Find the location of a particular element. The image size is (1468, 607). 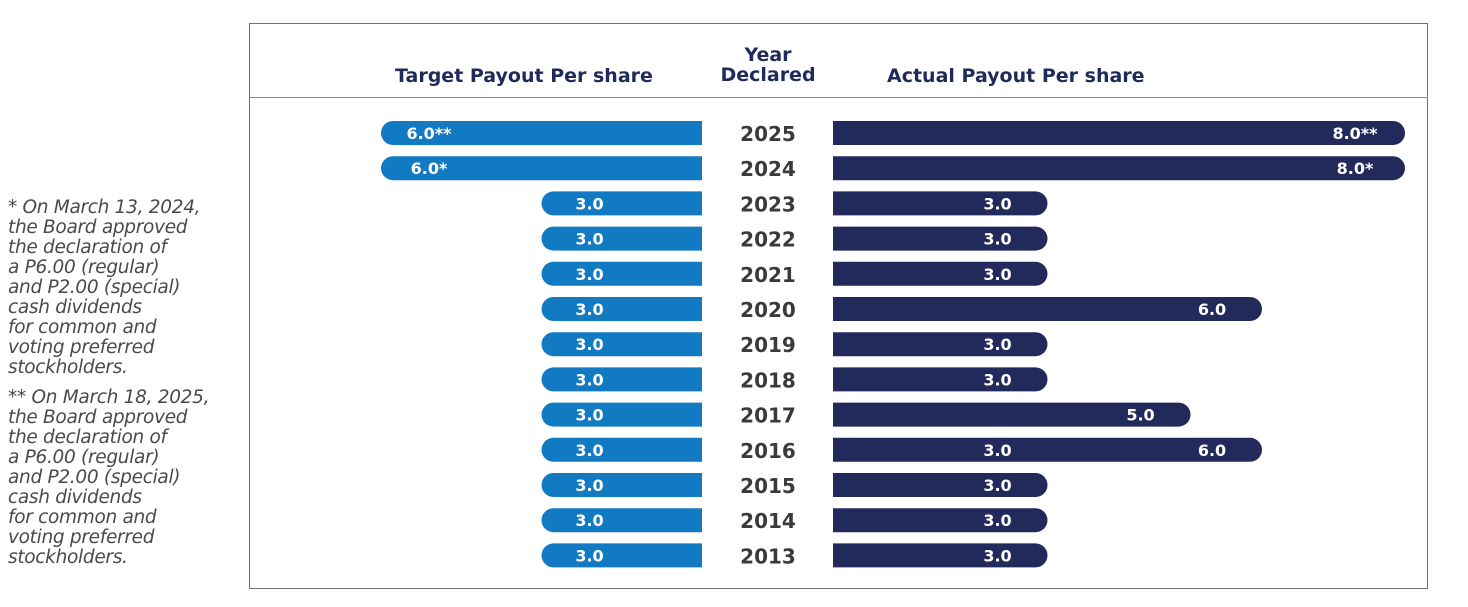

target-label-2015: 3.0 is located at coordinates (589, 485).